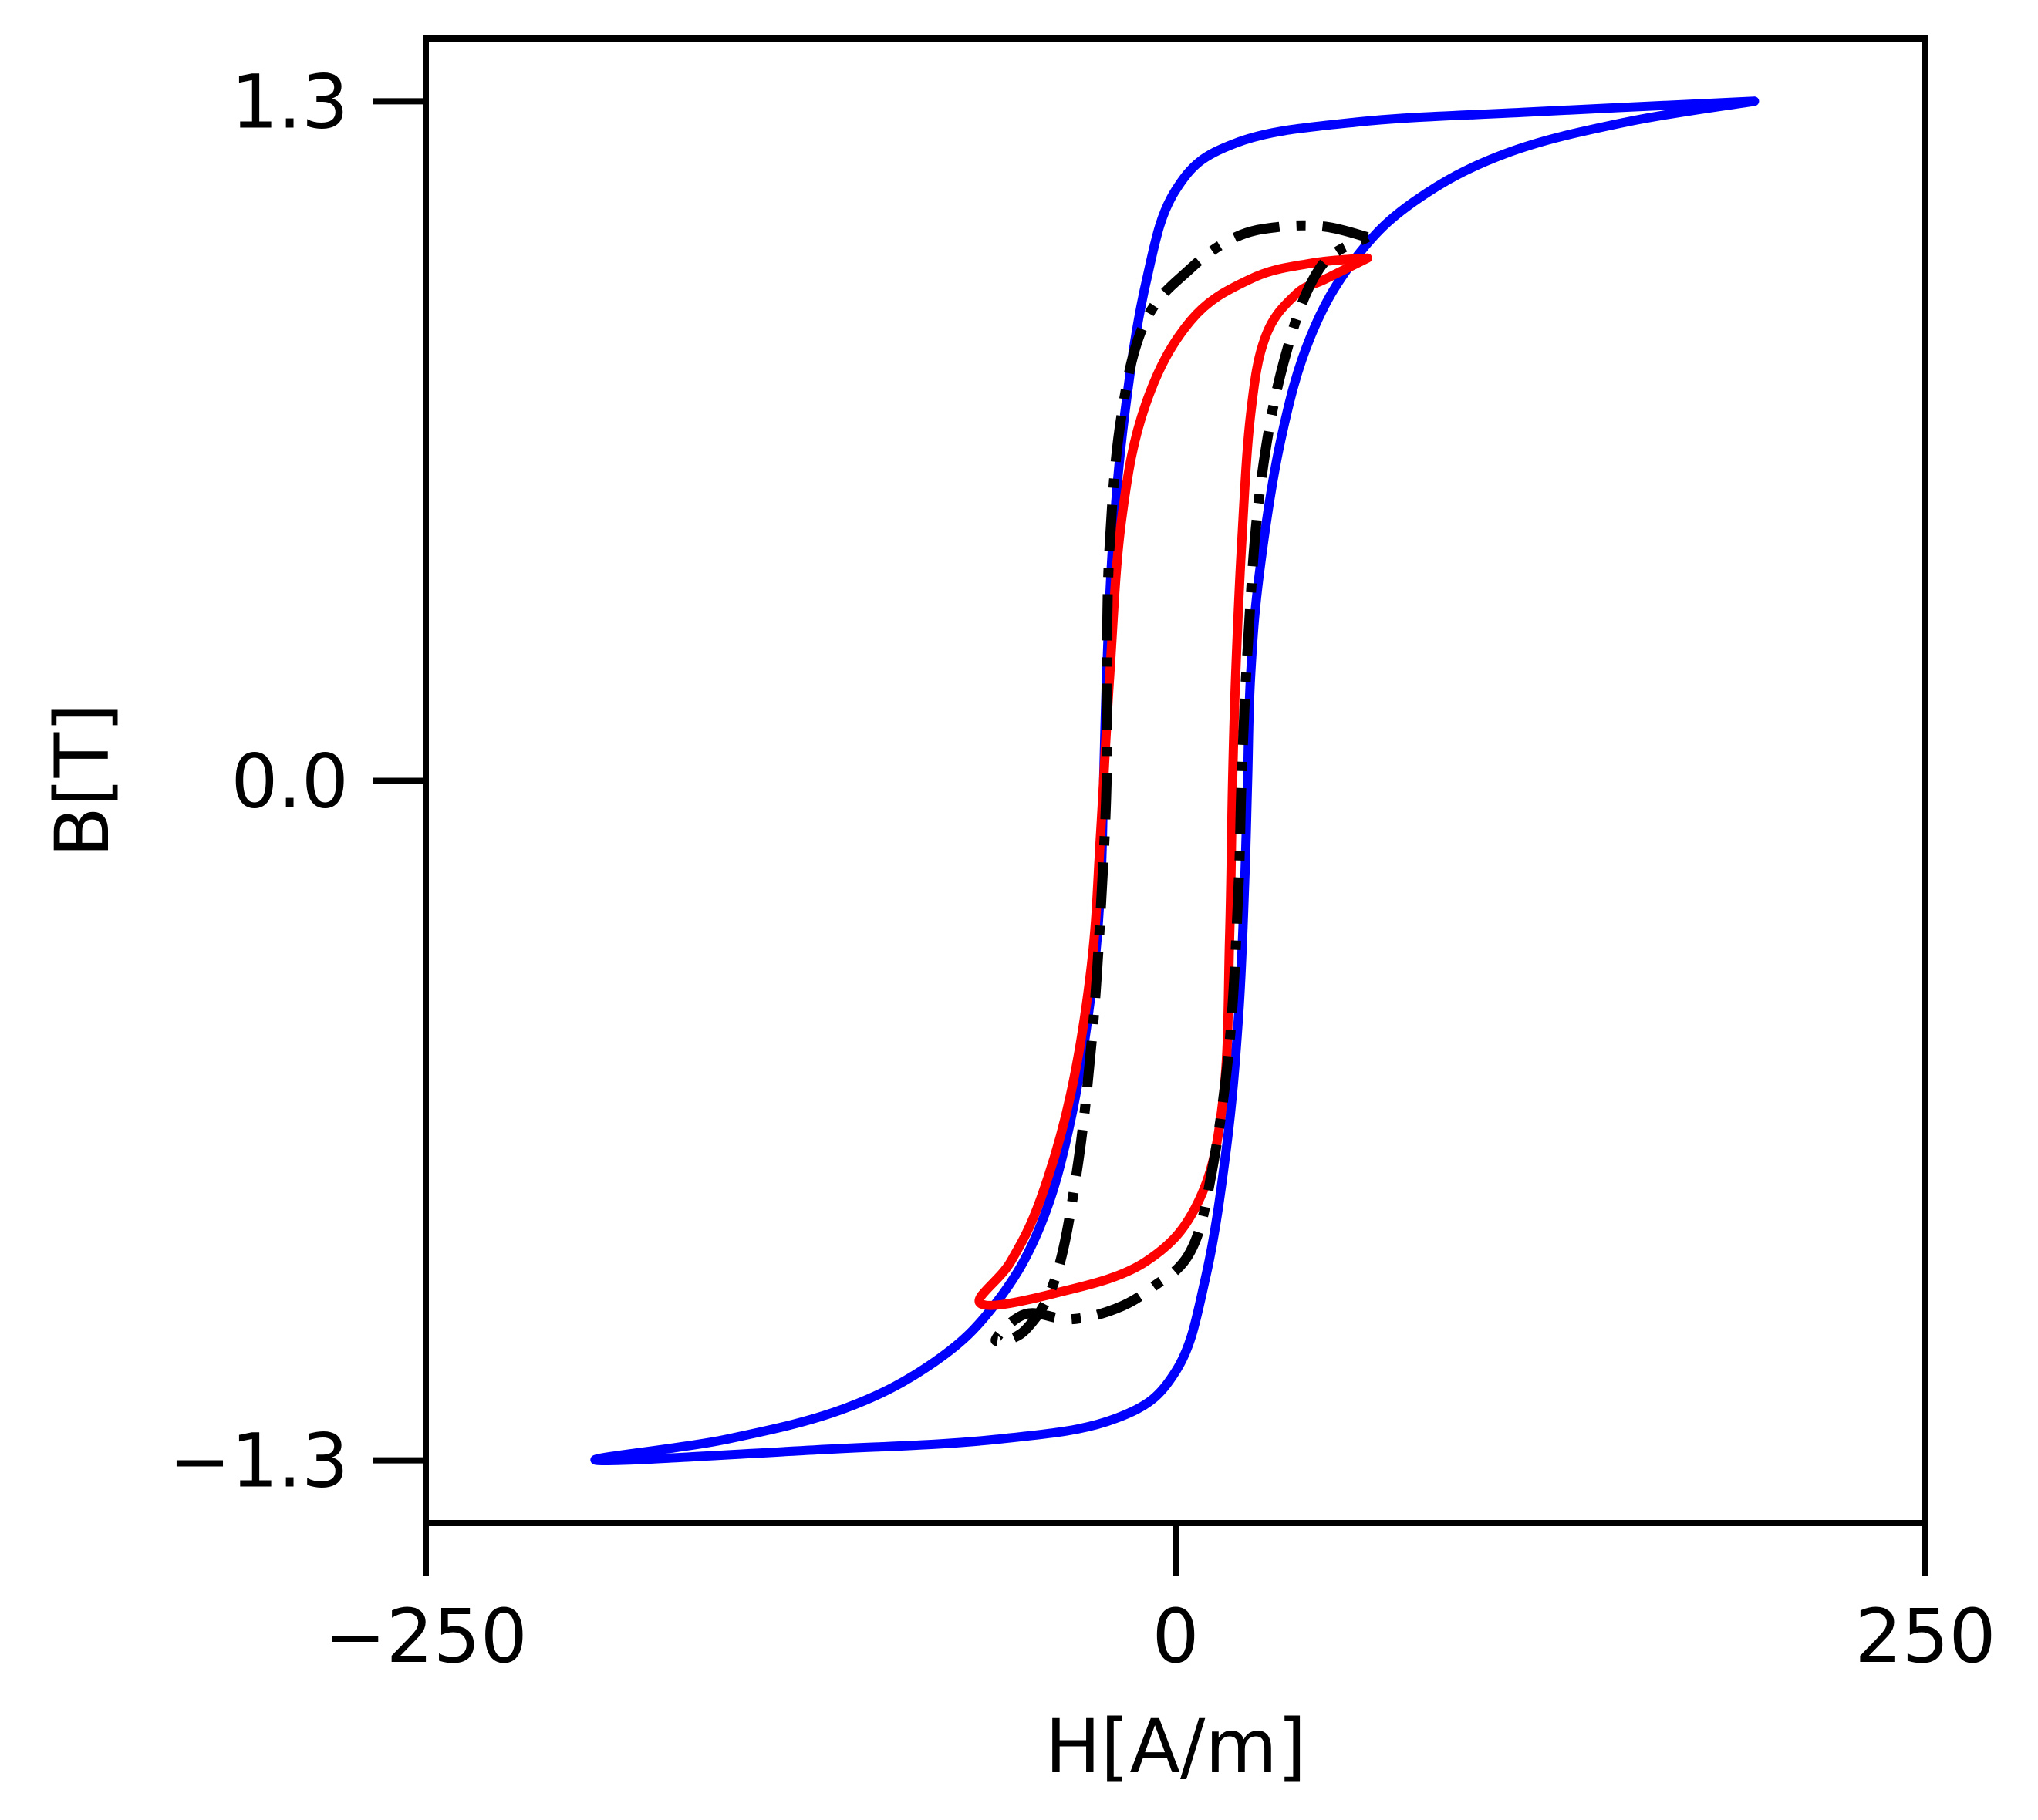 This screenshot has height=1820, width=2038. I want to click on y-tick-label: −1.3, so click(259, 1462).